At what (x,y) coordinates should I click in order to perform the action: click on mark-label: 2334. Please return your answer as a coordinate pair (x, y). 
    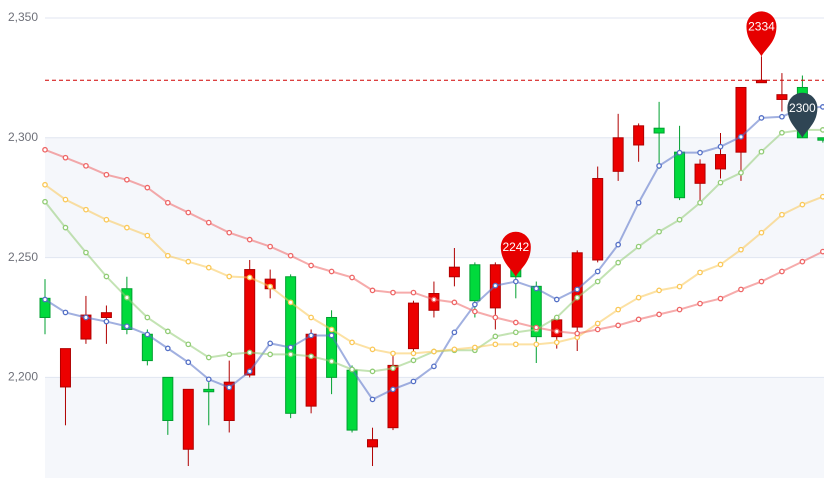
    Looking at the image, I should click on (761, 27).